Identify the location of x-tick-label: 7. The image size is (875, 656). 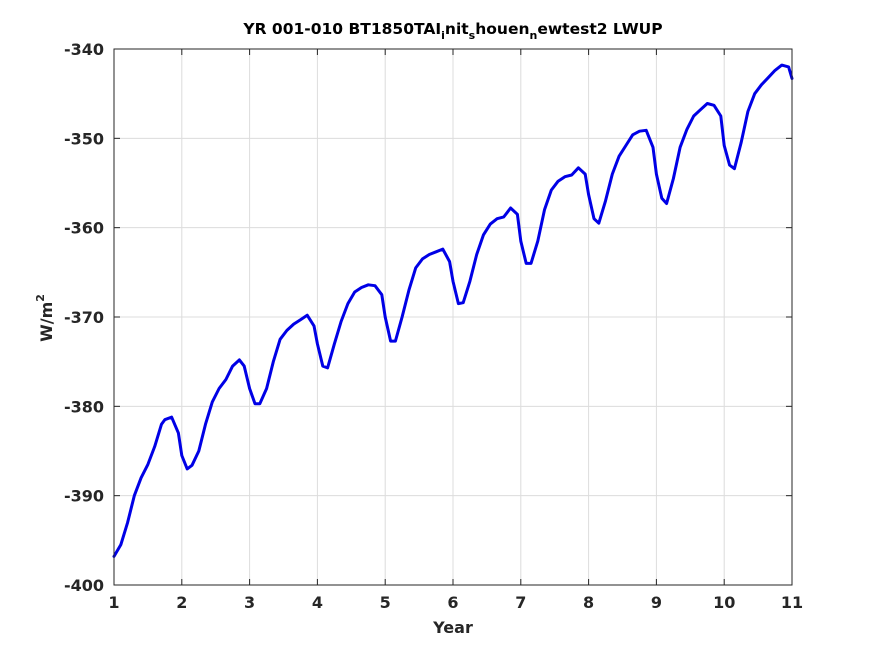
(520, 602).